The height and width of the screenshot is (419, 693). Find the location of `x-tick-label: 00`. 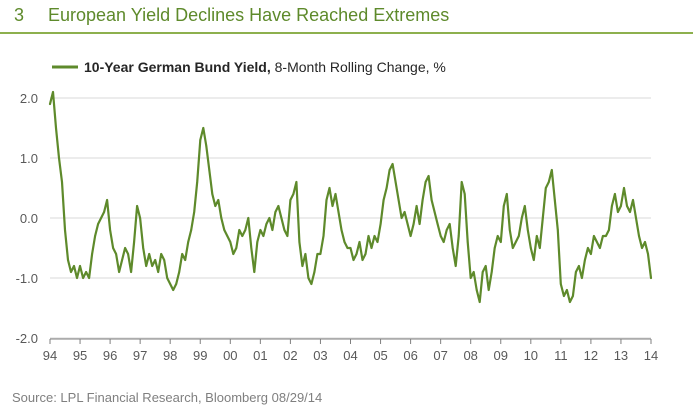

x-tick-label: 00 is located at coordinates (230, 355).